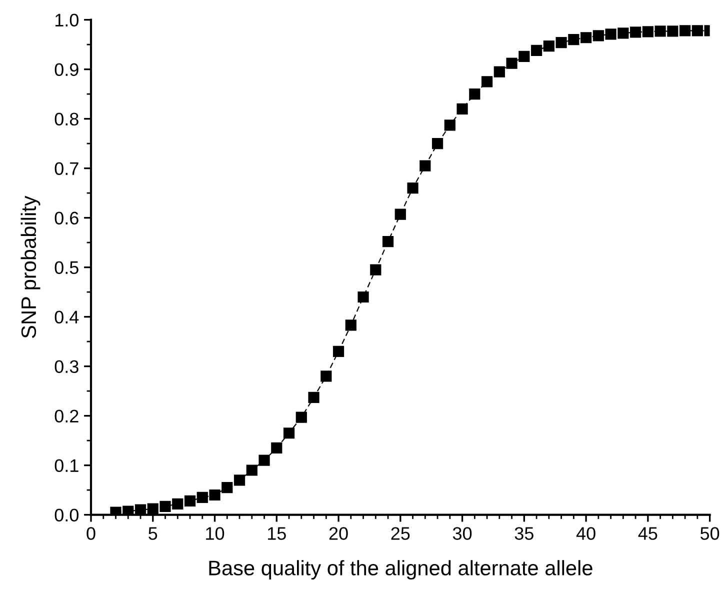  Describe the element at coordinates (215, 533) in the screenshot. I see `x-tick-label: 10` at that location.